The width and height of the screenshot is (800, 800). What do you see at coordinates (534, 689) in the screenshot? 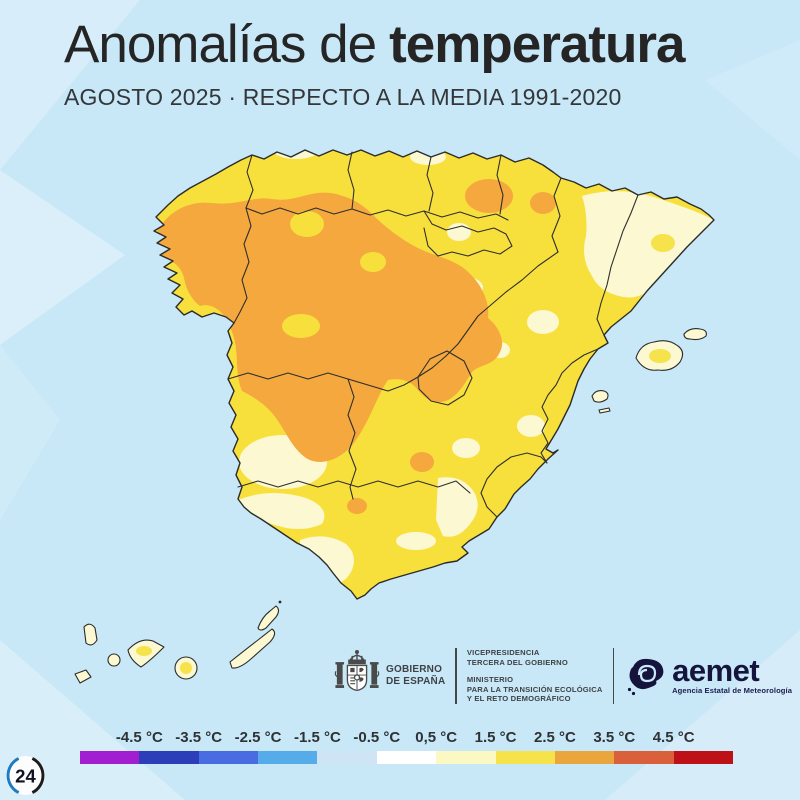
I see `ministerio-line2: PARA LA TRANSICIÓN ECOLÓGICA` at bounding box center [534, 689].